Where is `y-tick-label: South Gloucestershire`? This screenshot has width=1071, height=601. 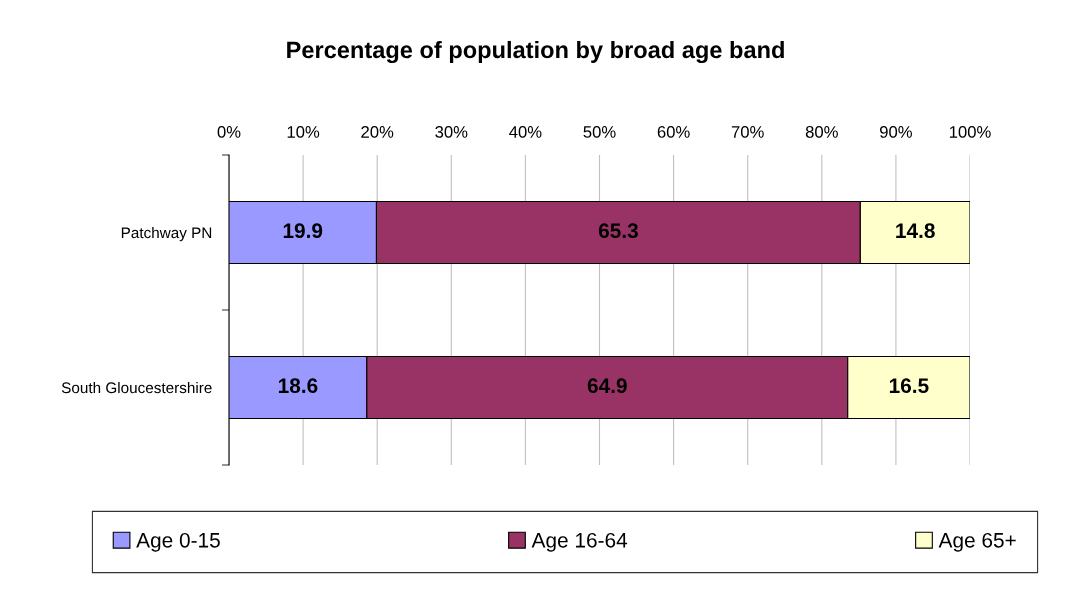
y-tick-label: South Gloucestershire is located at coordinates (136, 387).